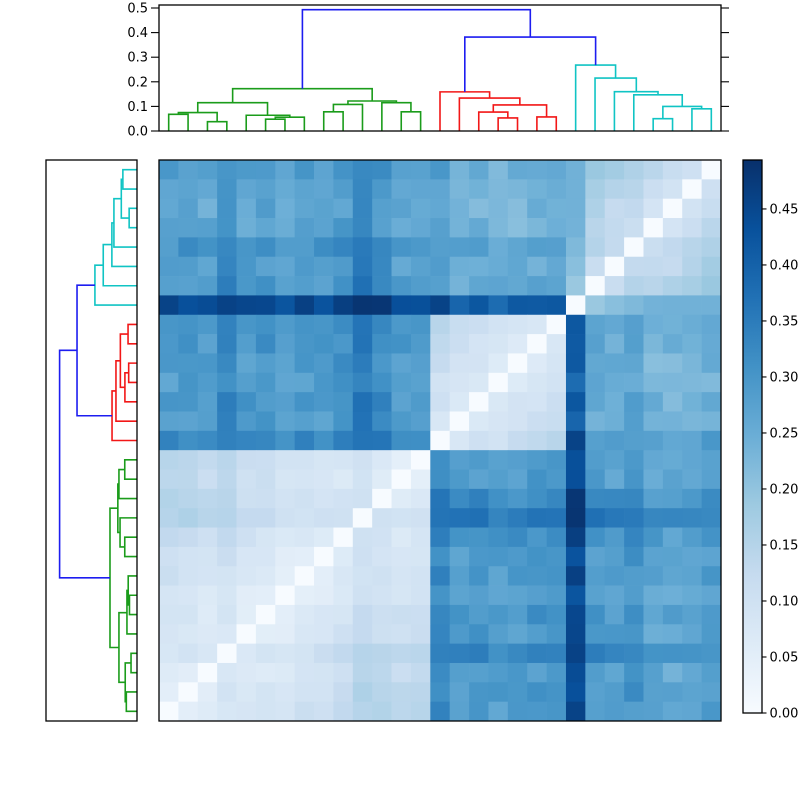  I want to click on colorbar-tick-label: 0.25, so click(784, 433).